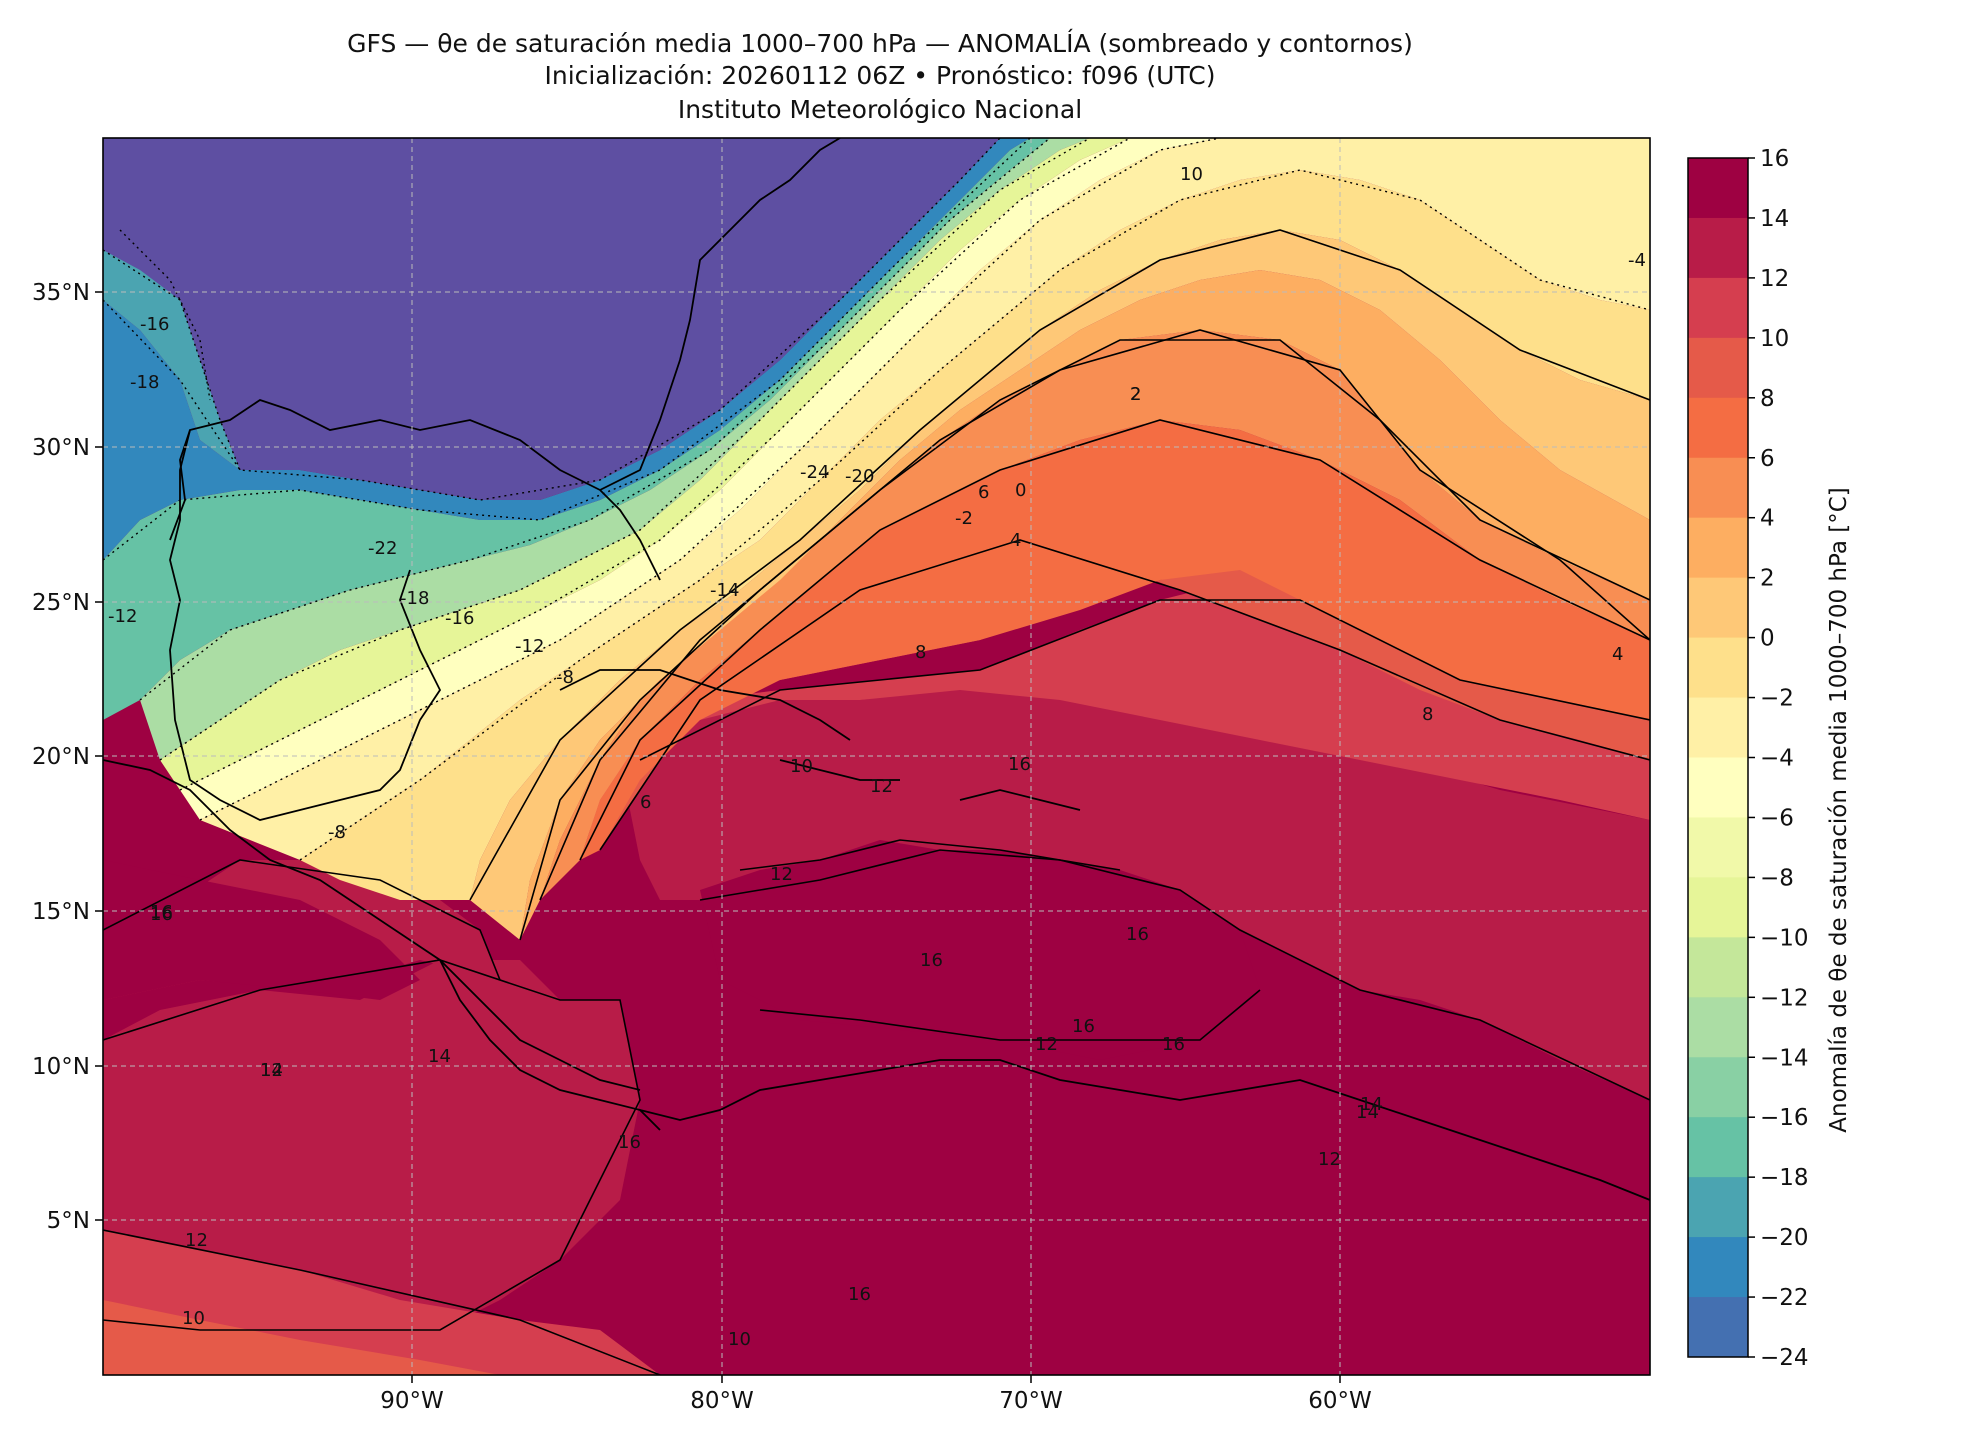 This screenshot has height=1440, width=1980. Describe the element at coordinates (1784, 998) in the screenshot. I see `colorbar-tick-label: −12` at that location.